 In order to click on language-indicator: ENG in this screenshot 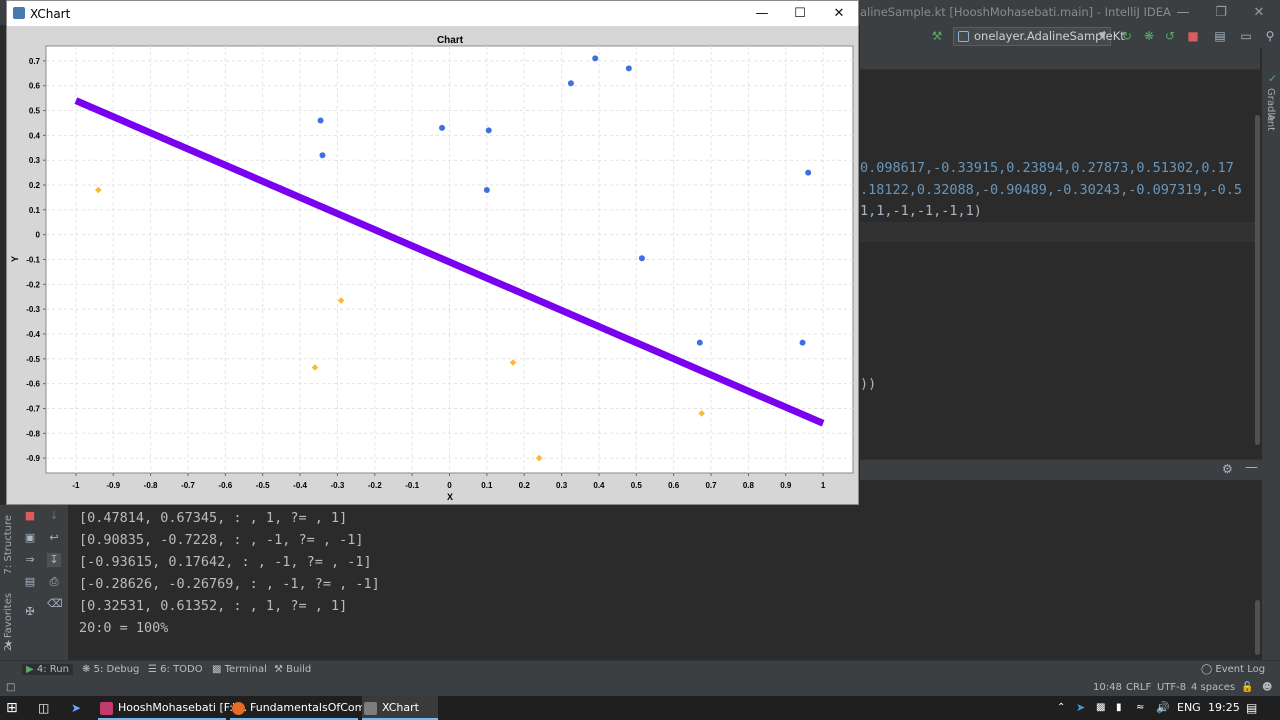, I will do `click(1189, 707)`.